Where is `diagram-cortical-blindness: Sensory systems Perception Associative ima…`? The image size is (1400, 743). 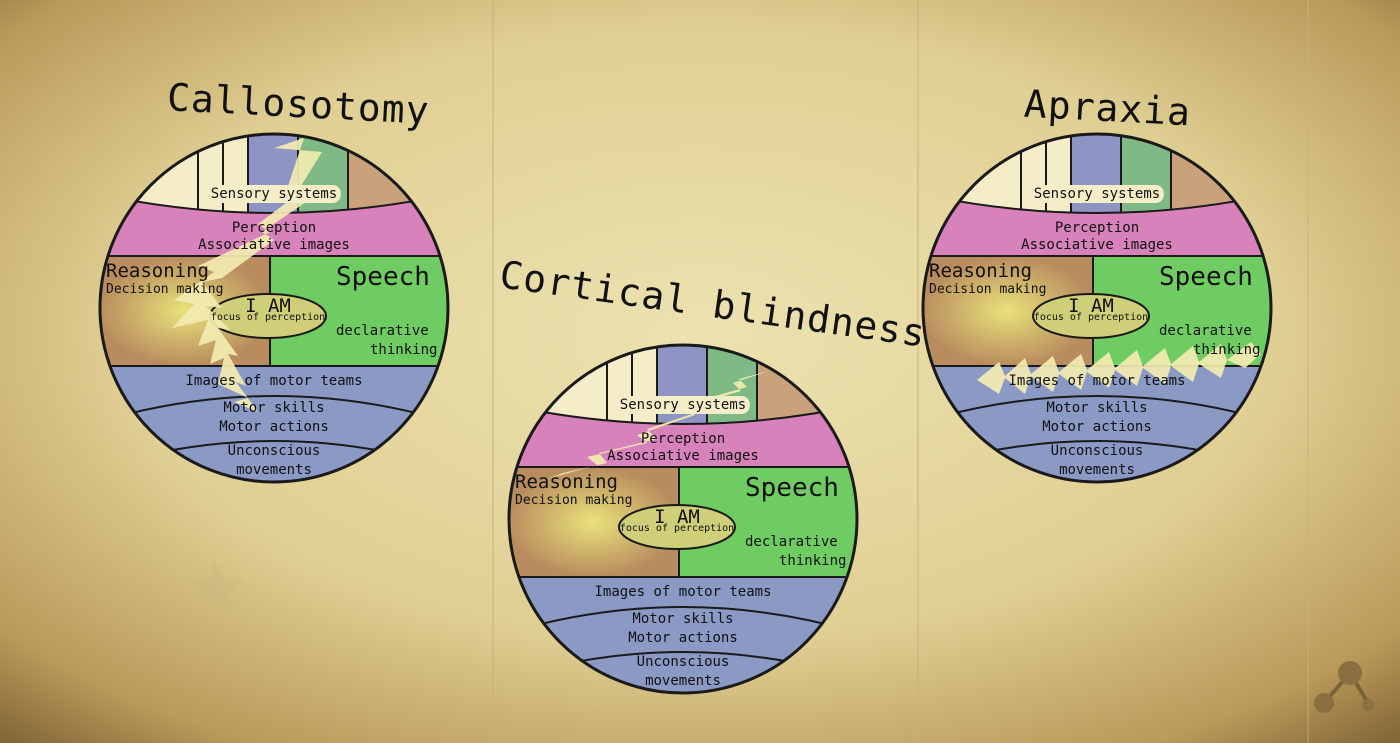
diagram-cortical-blindness: Sensory systems Perception Associative ima… is located at coordinates (683, 519).